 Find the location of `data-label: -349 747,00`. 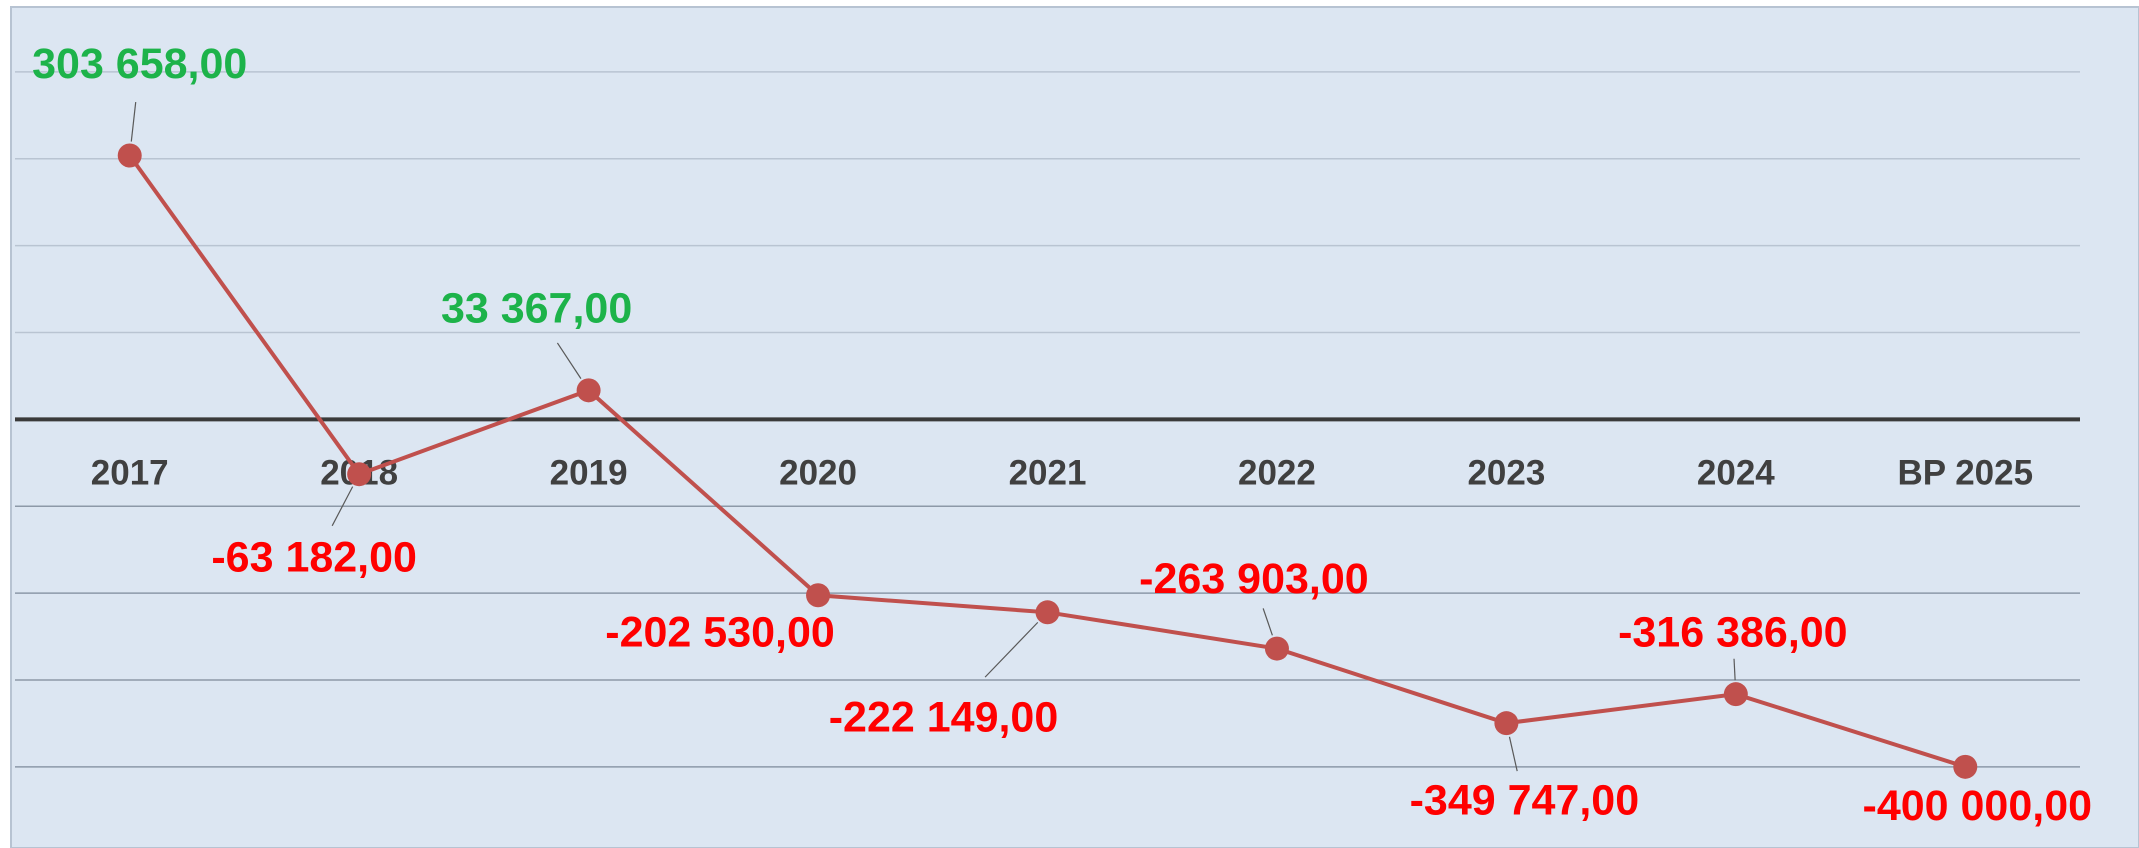

data-label: -349 747,00 is located at coordinates (1525, 801).